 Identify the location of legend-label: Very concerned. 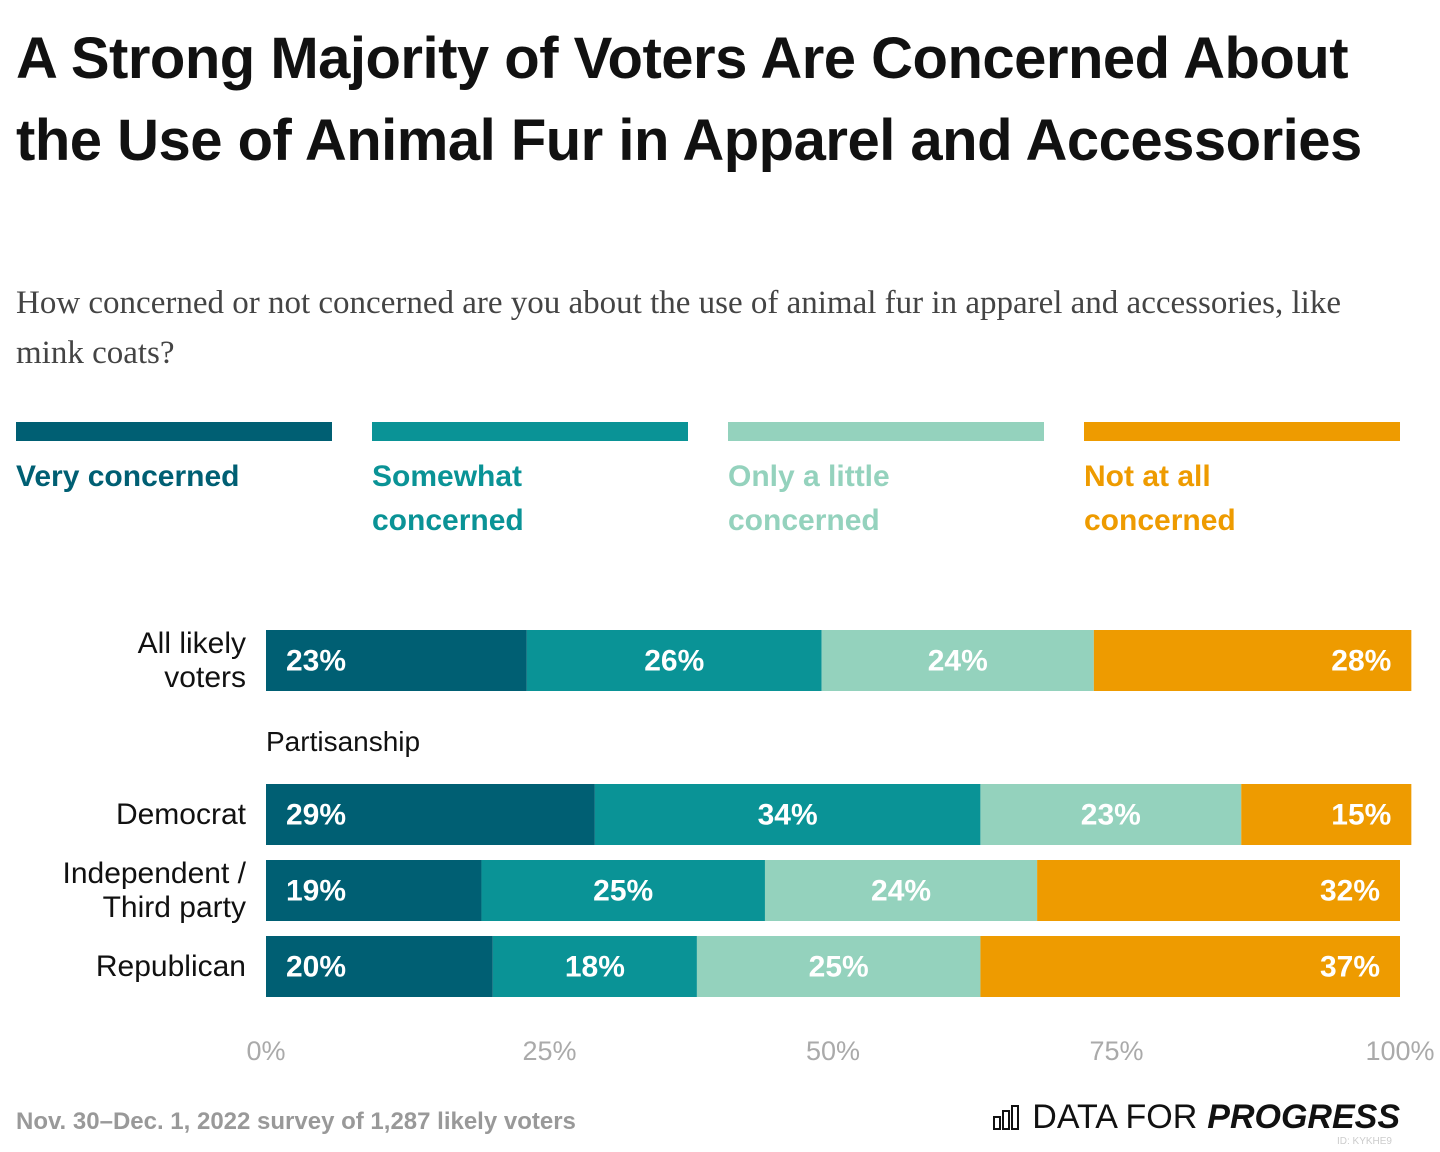
(128, 476).